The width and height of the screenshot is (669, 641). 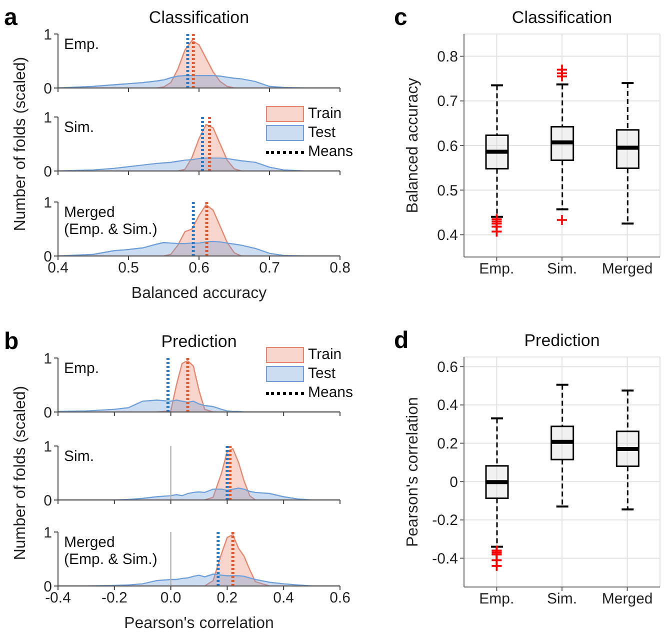 I want to click on x-tick-label: 0.0, so click(x=171, y=598).